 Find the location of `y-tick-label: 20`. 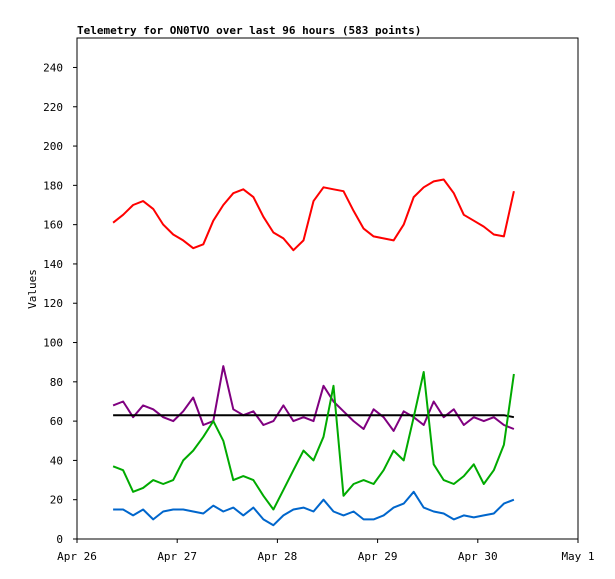

y-tick-label: 20 is located at coordinates (56, 500).